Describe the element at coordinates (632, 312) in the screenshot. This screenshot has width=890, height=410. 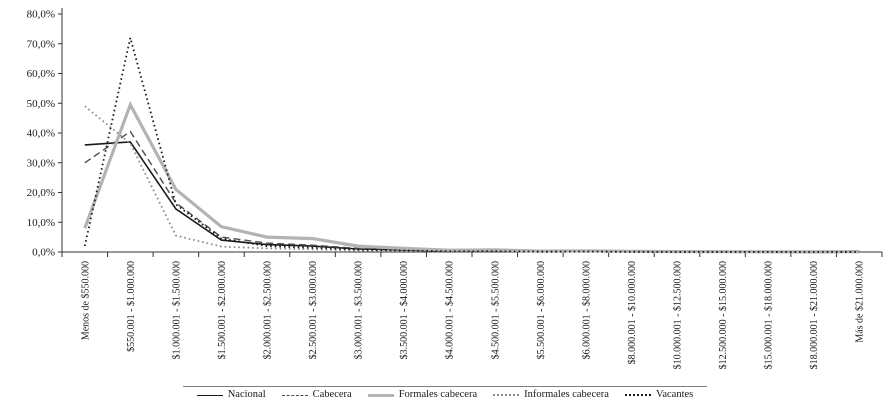
I see `x-axis-label: $8.000.001 - $10.000.000` at that location.